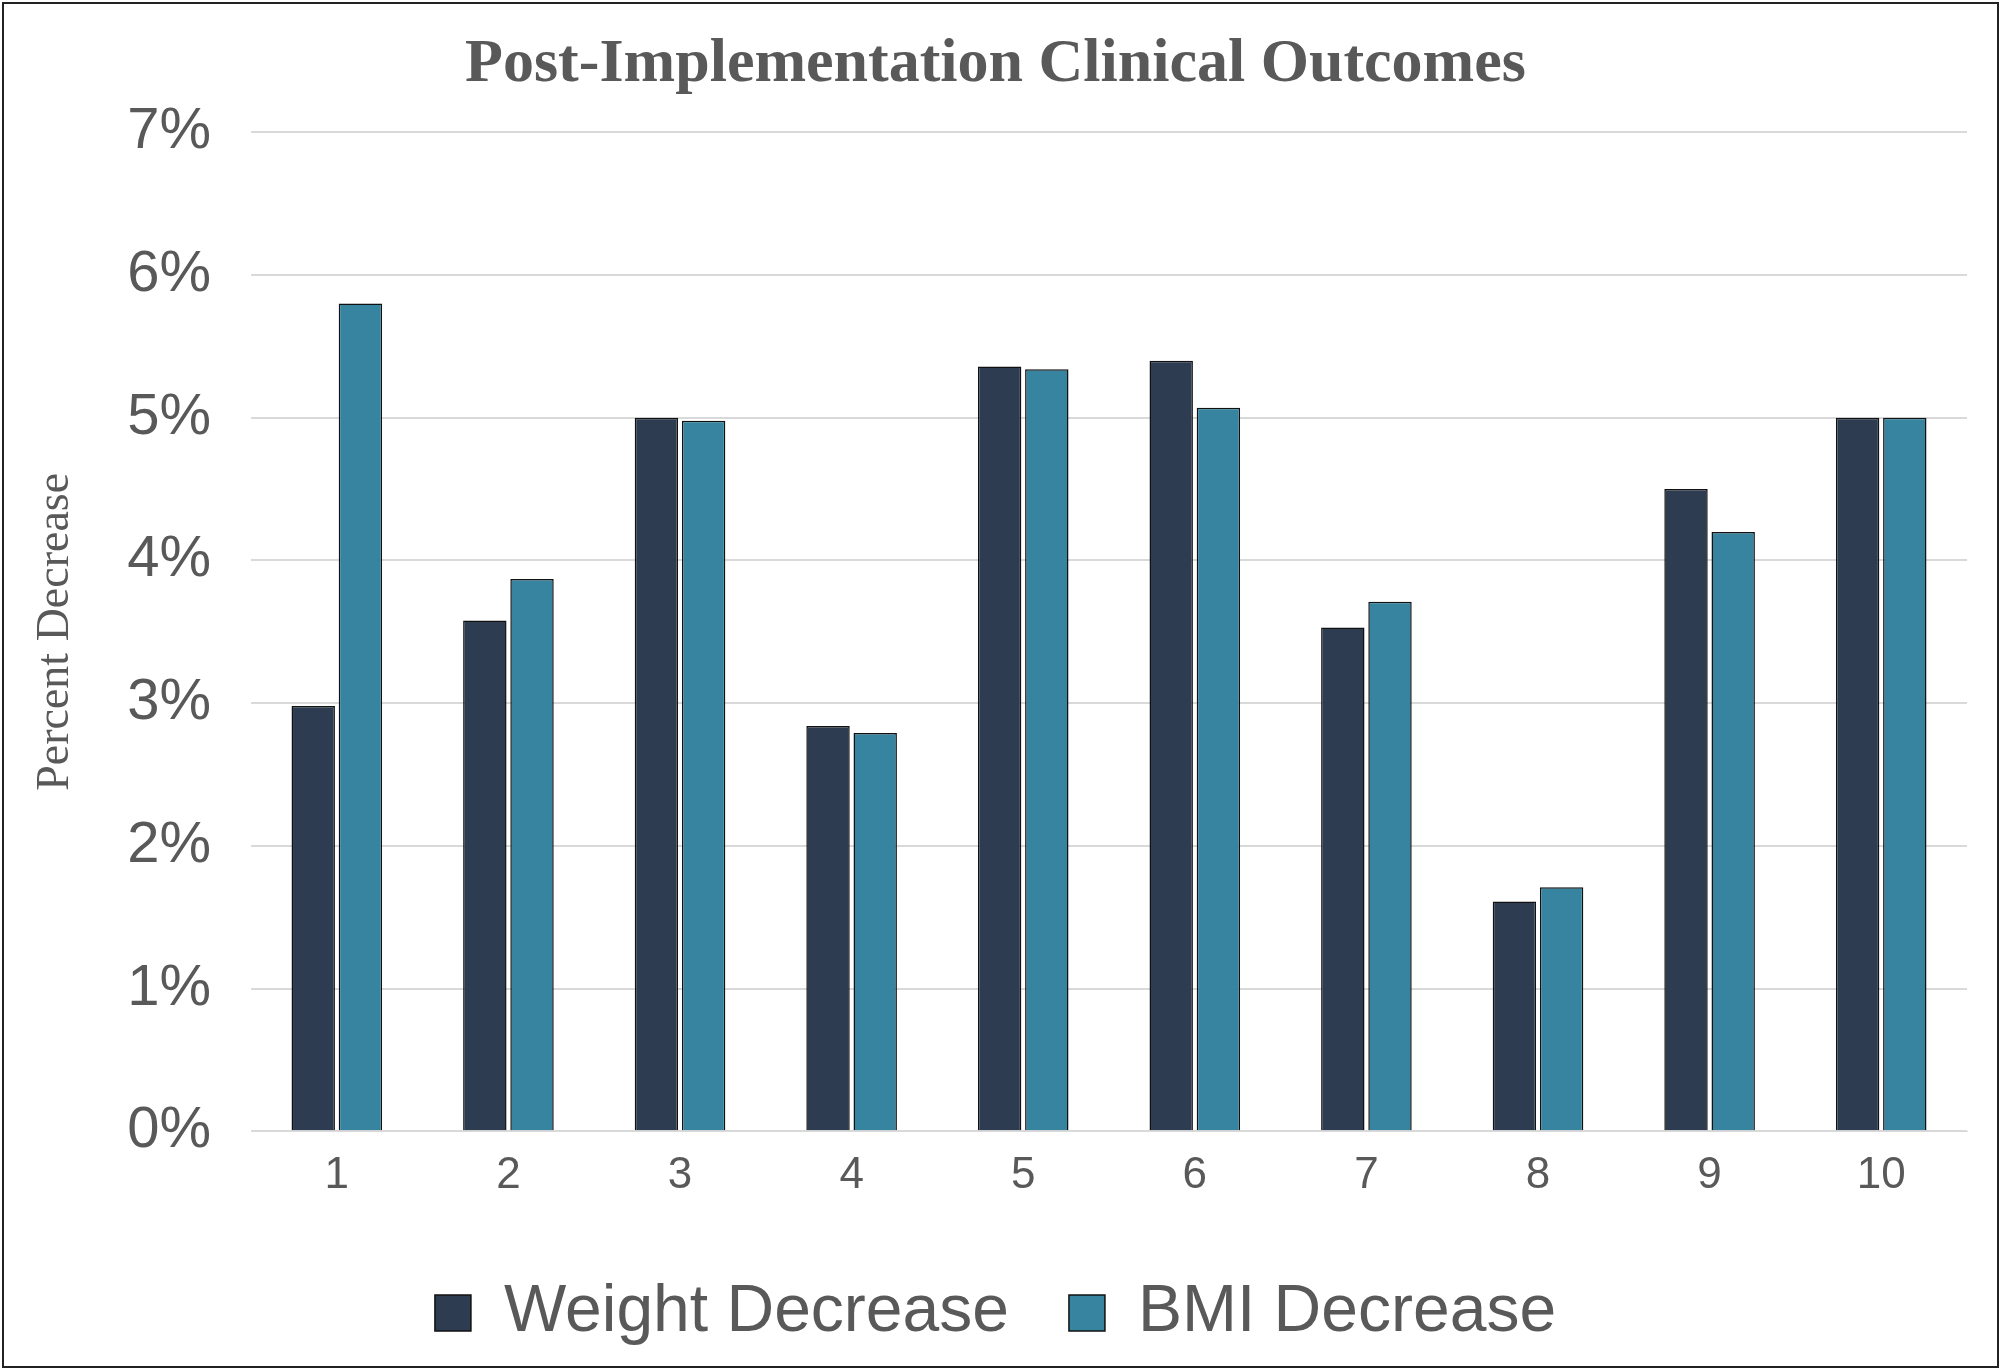 The height and width of the screenshot is (1370, 2001). Describe the element at coordinates (169, 984) in the screenshot. I see `y-tick-label: 1%` at that location.